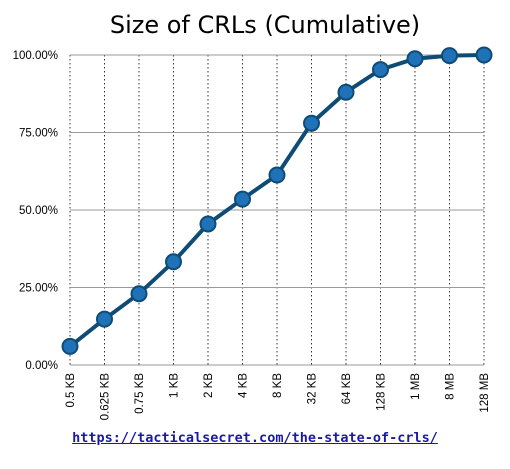 The image size is (510, 469). What do you see at coordinates (71, 390) in the screenshot?
I see `x-tick-label: 0.5 KB` at bounding box center [71, 390].